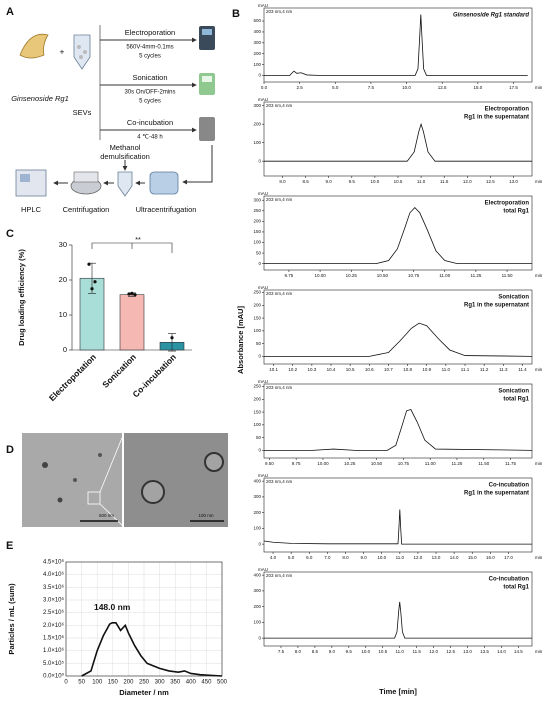 This screenshot has height=702, width=550. I want to click on x-tick-label: 10.50, so click(377, 463).